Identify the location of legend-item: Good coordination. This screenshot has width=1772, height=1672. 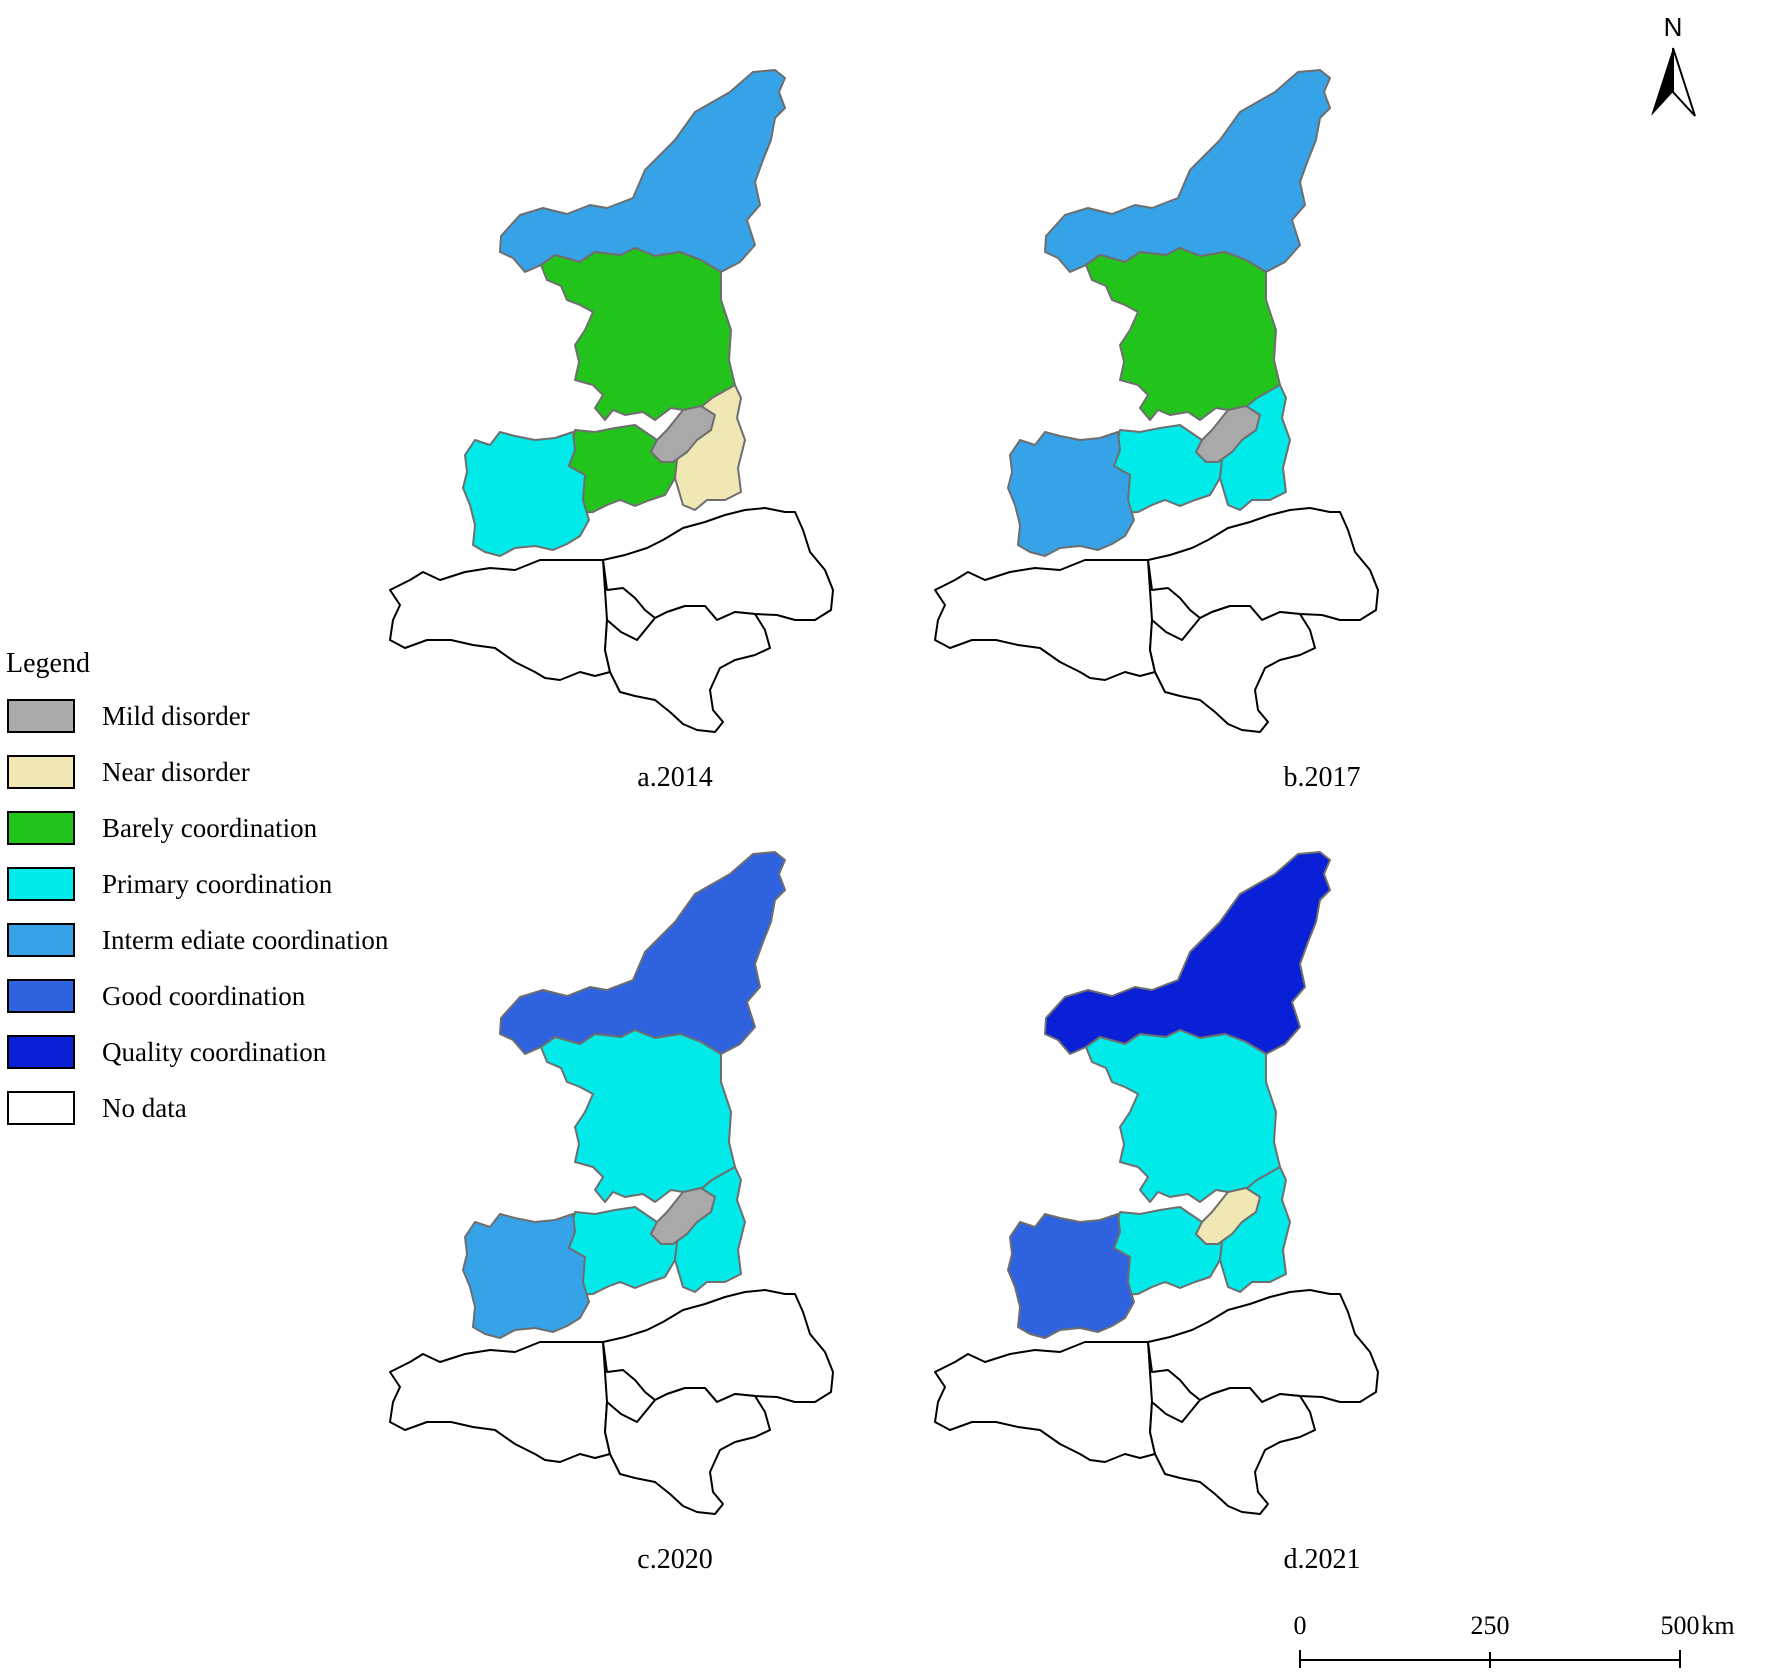
(156, 996).